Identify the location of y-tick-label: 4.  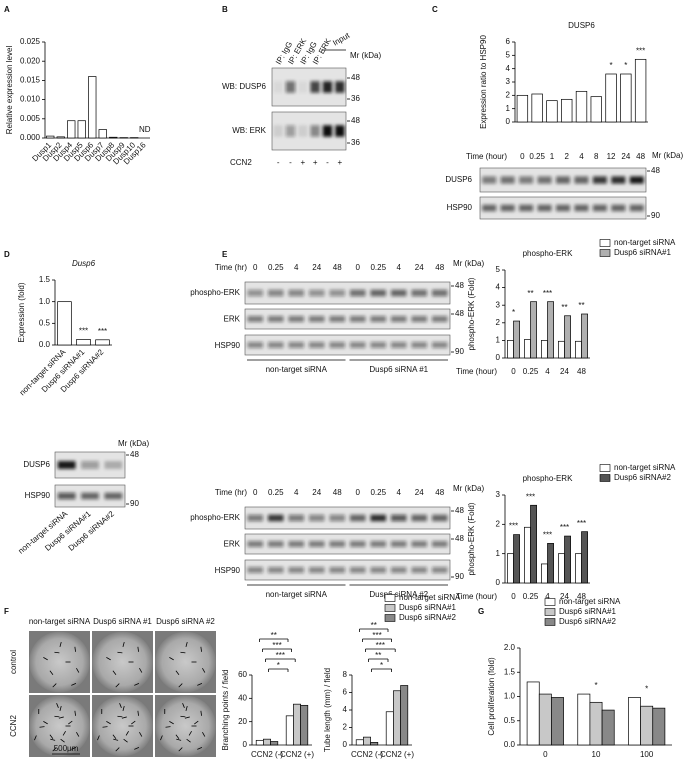
(345, 709).